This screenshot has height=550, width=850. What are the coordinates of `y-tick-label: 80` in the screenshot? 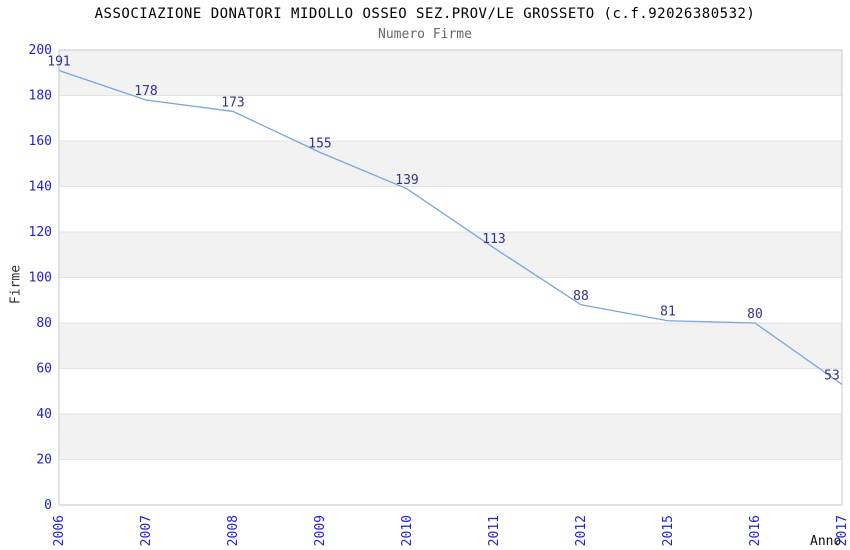 It's located at (44, 323).